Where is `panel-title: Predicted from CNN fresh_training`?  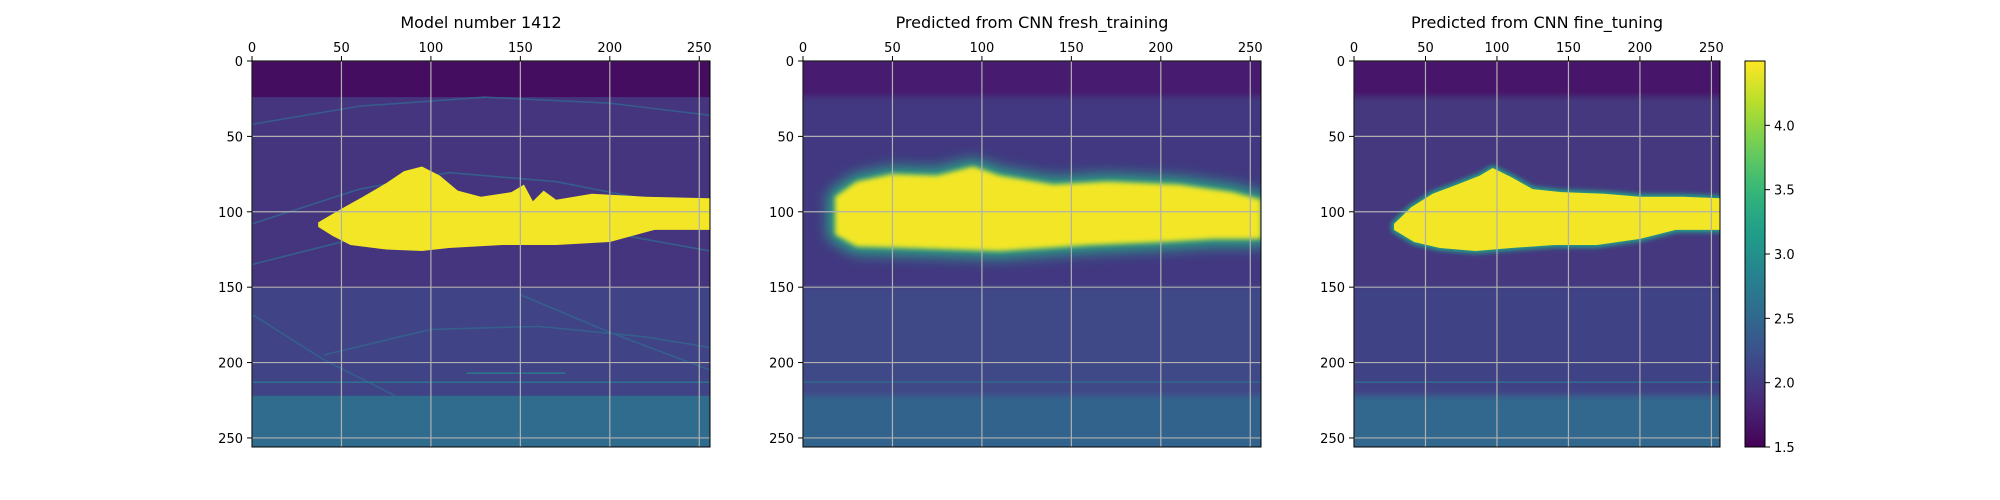
panel-title: Predicted from CNN fresh_training is located at coordinates (1032, 23).